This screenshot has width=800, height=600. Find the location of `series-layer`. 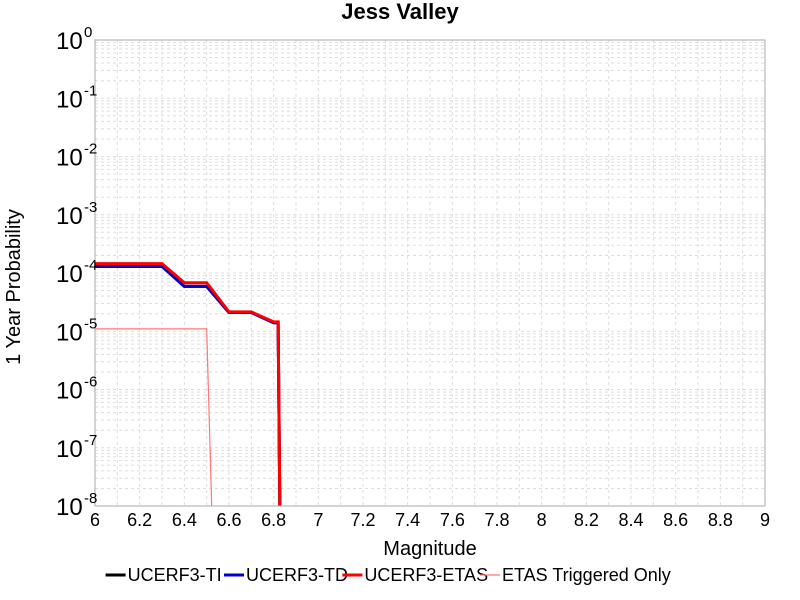

series-layer is located at coordinates (188, 384).